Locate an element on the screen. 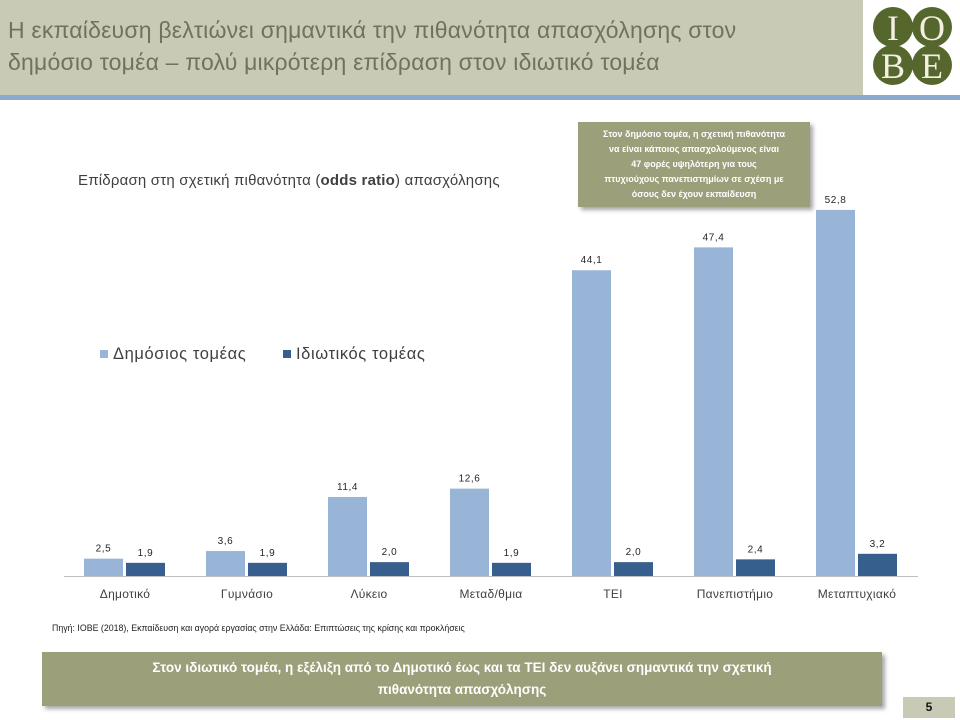  legend-item-public-sector: Δημόσιος τομέας is located at coordinates (173, 354).